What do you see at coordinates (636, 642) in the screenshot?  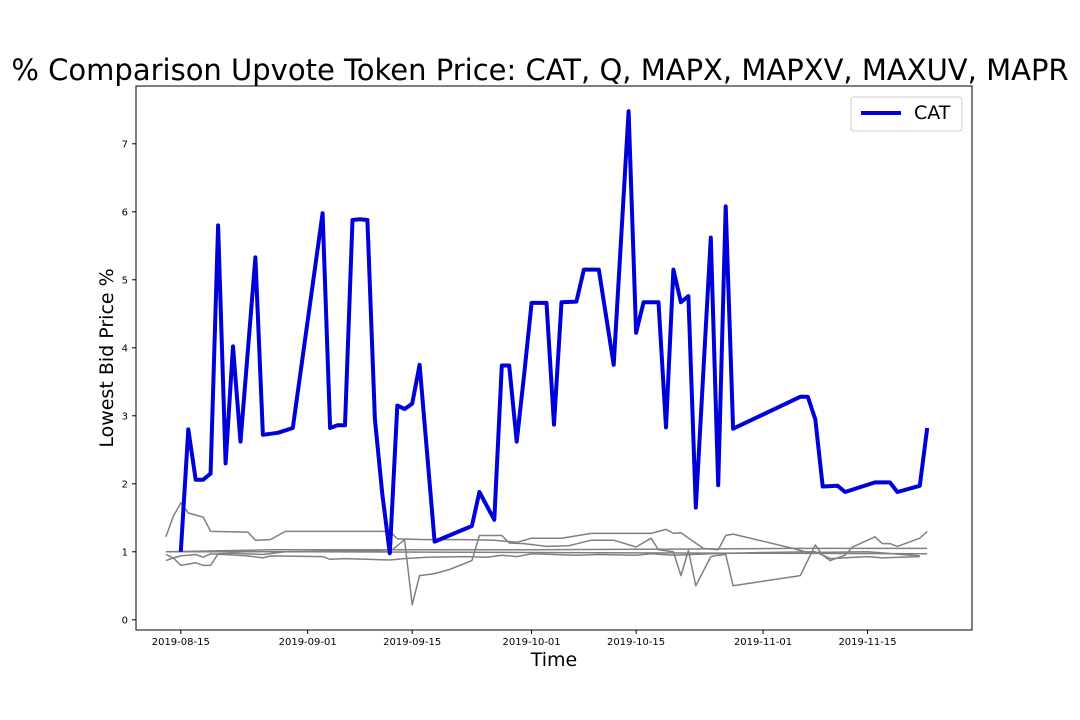 I see `x-tick-label: 2019-10-15` at bounding box center [636, 642].